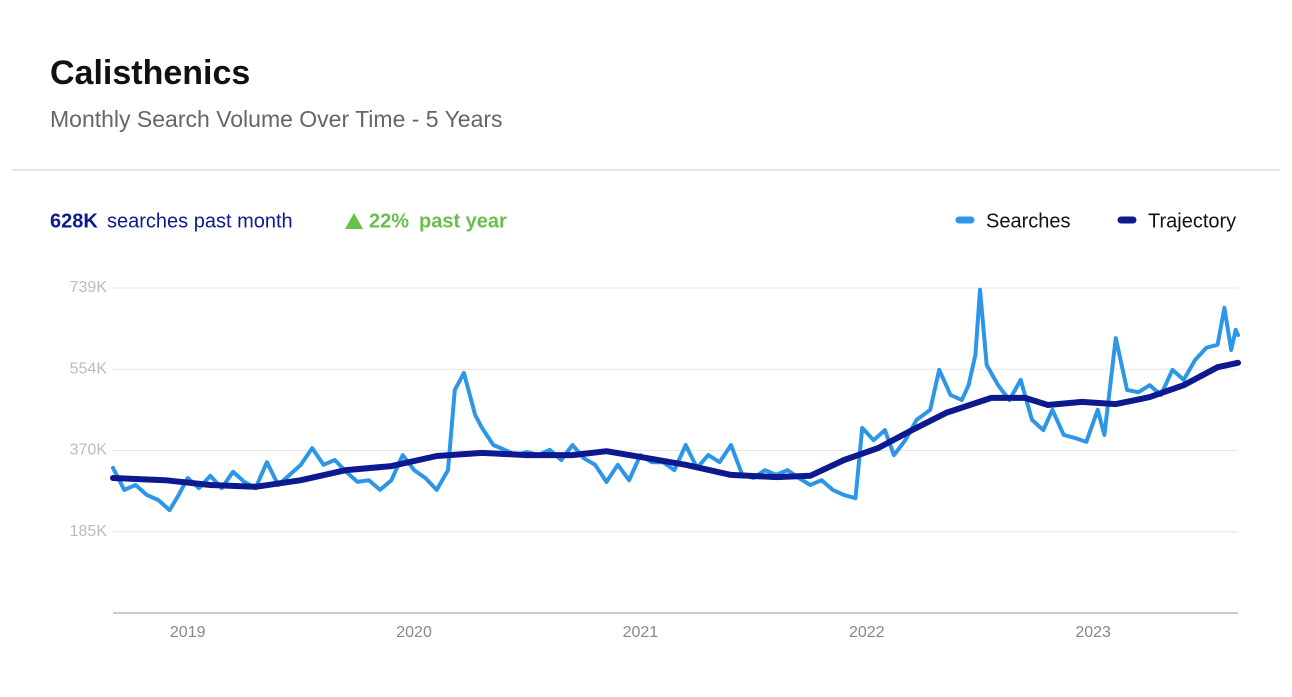 The image size is (1292, 697). Describe the element at coordinates (74, 221) in the screenshot. I see `summary-value: 628K` at that location.